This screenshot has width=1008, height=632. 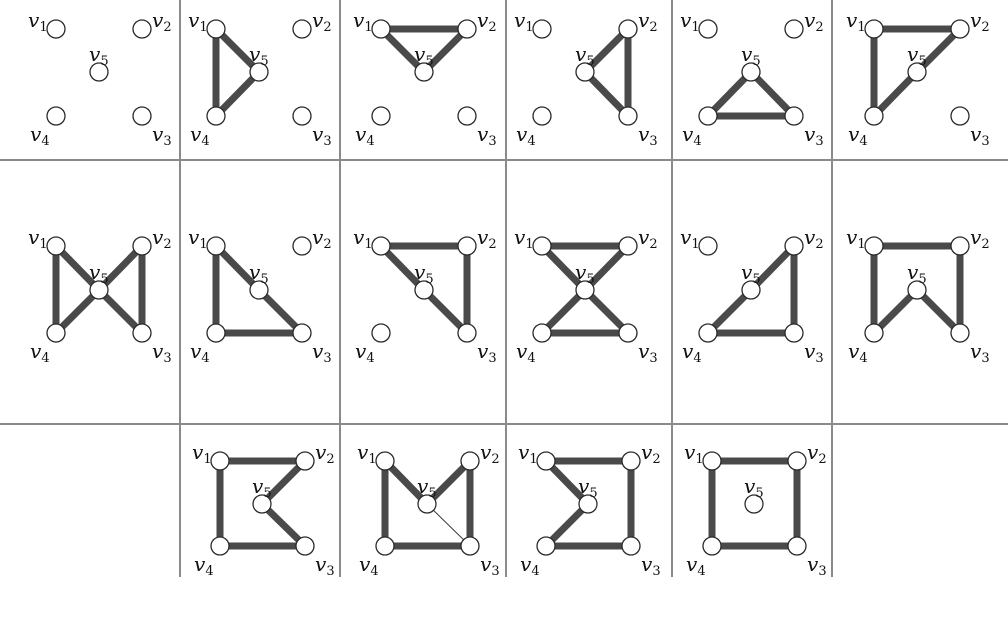 I want to click on edge-v2-v5, so click(x=772, y=268).